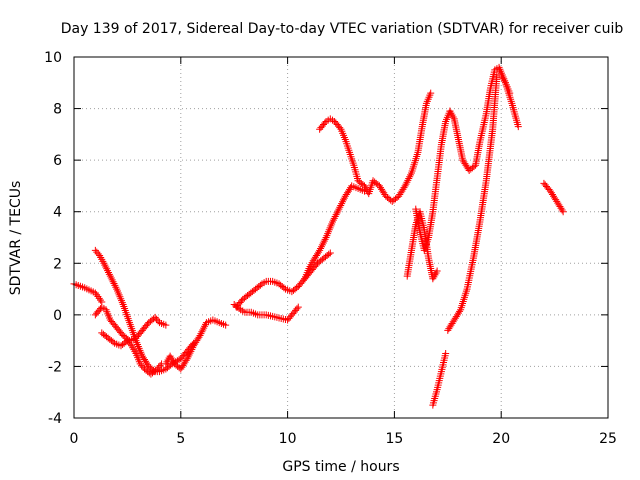  Describe the element at coordinates (608, 439) in the screenshot. I see `x-tick-label: 25` at that location.